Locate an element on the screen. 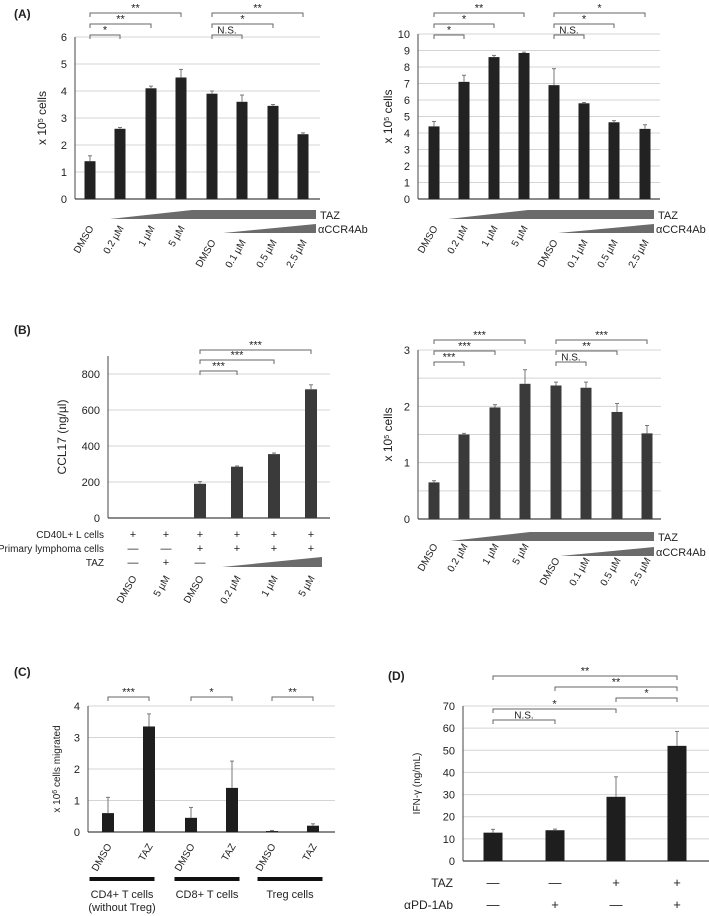  condition-label: CD40L+ L cells is located at coordinates (70, 535).